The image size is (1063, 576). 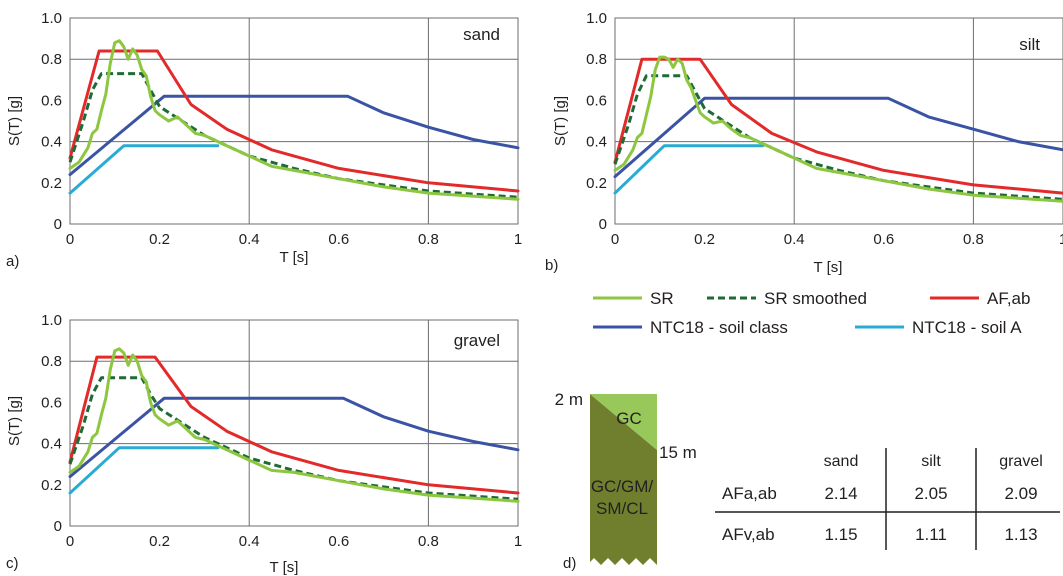 I want to click on legend-label: SR, so click(x=662, y=298).